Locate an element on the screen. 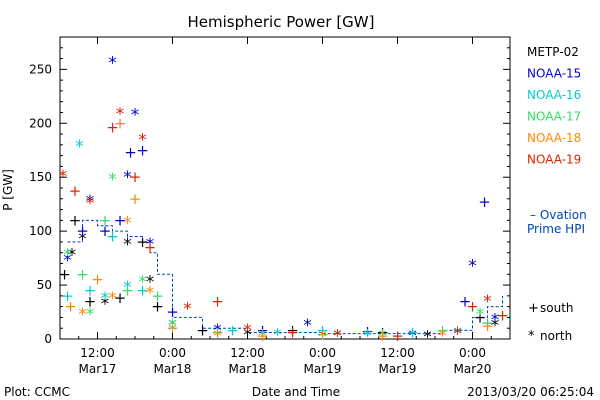 This screenshot has width=600, height=400. ovation-label-1: – Ovation is located at coordinates (558, 215).